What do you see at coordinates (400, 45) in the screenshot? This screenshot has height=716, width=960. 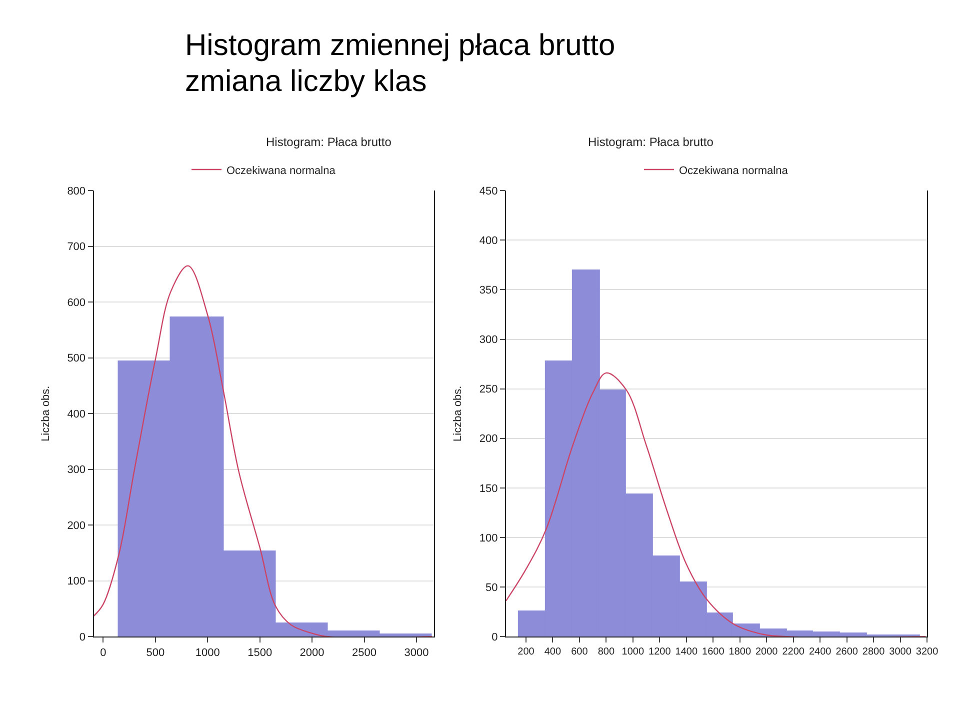 I see `text: Histogram zmiennej płaca brutto` at bounding box center [400, 45].